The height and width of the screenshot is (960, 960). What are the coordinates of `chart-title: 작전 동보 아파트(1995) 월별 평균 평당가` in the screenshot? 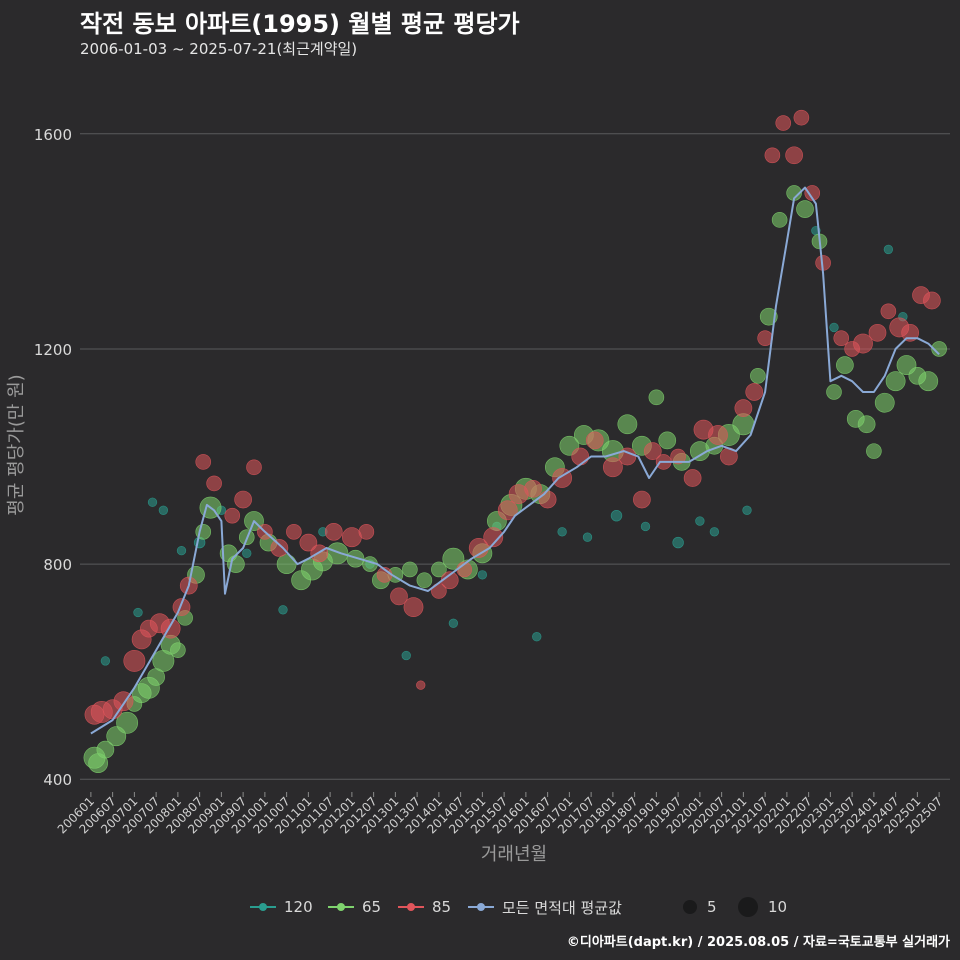 It's located at (300, 24).